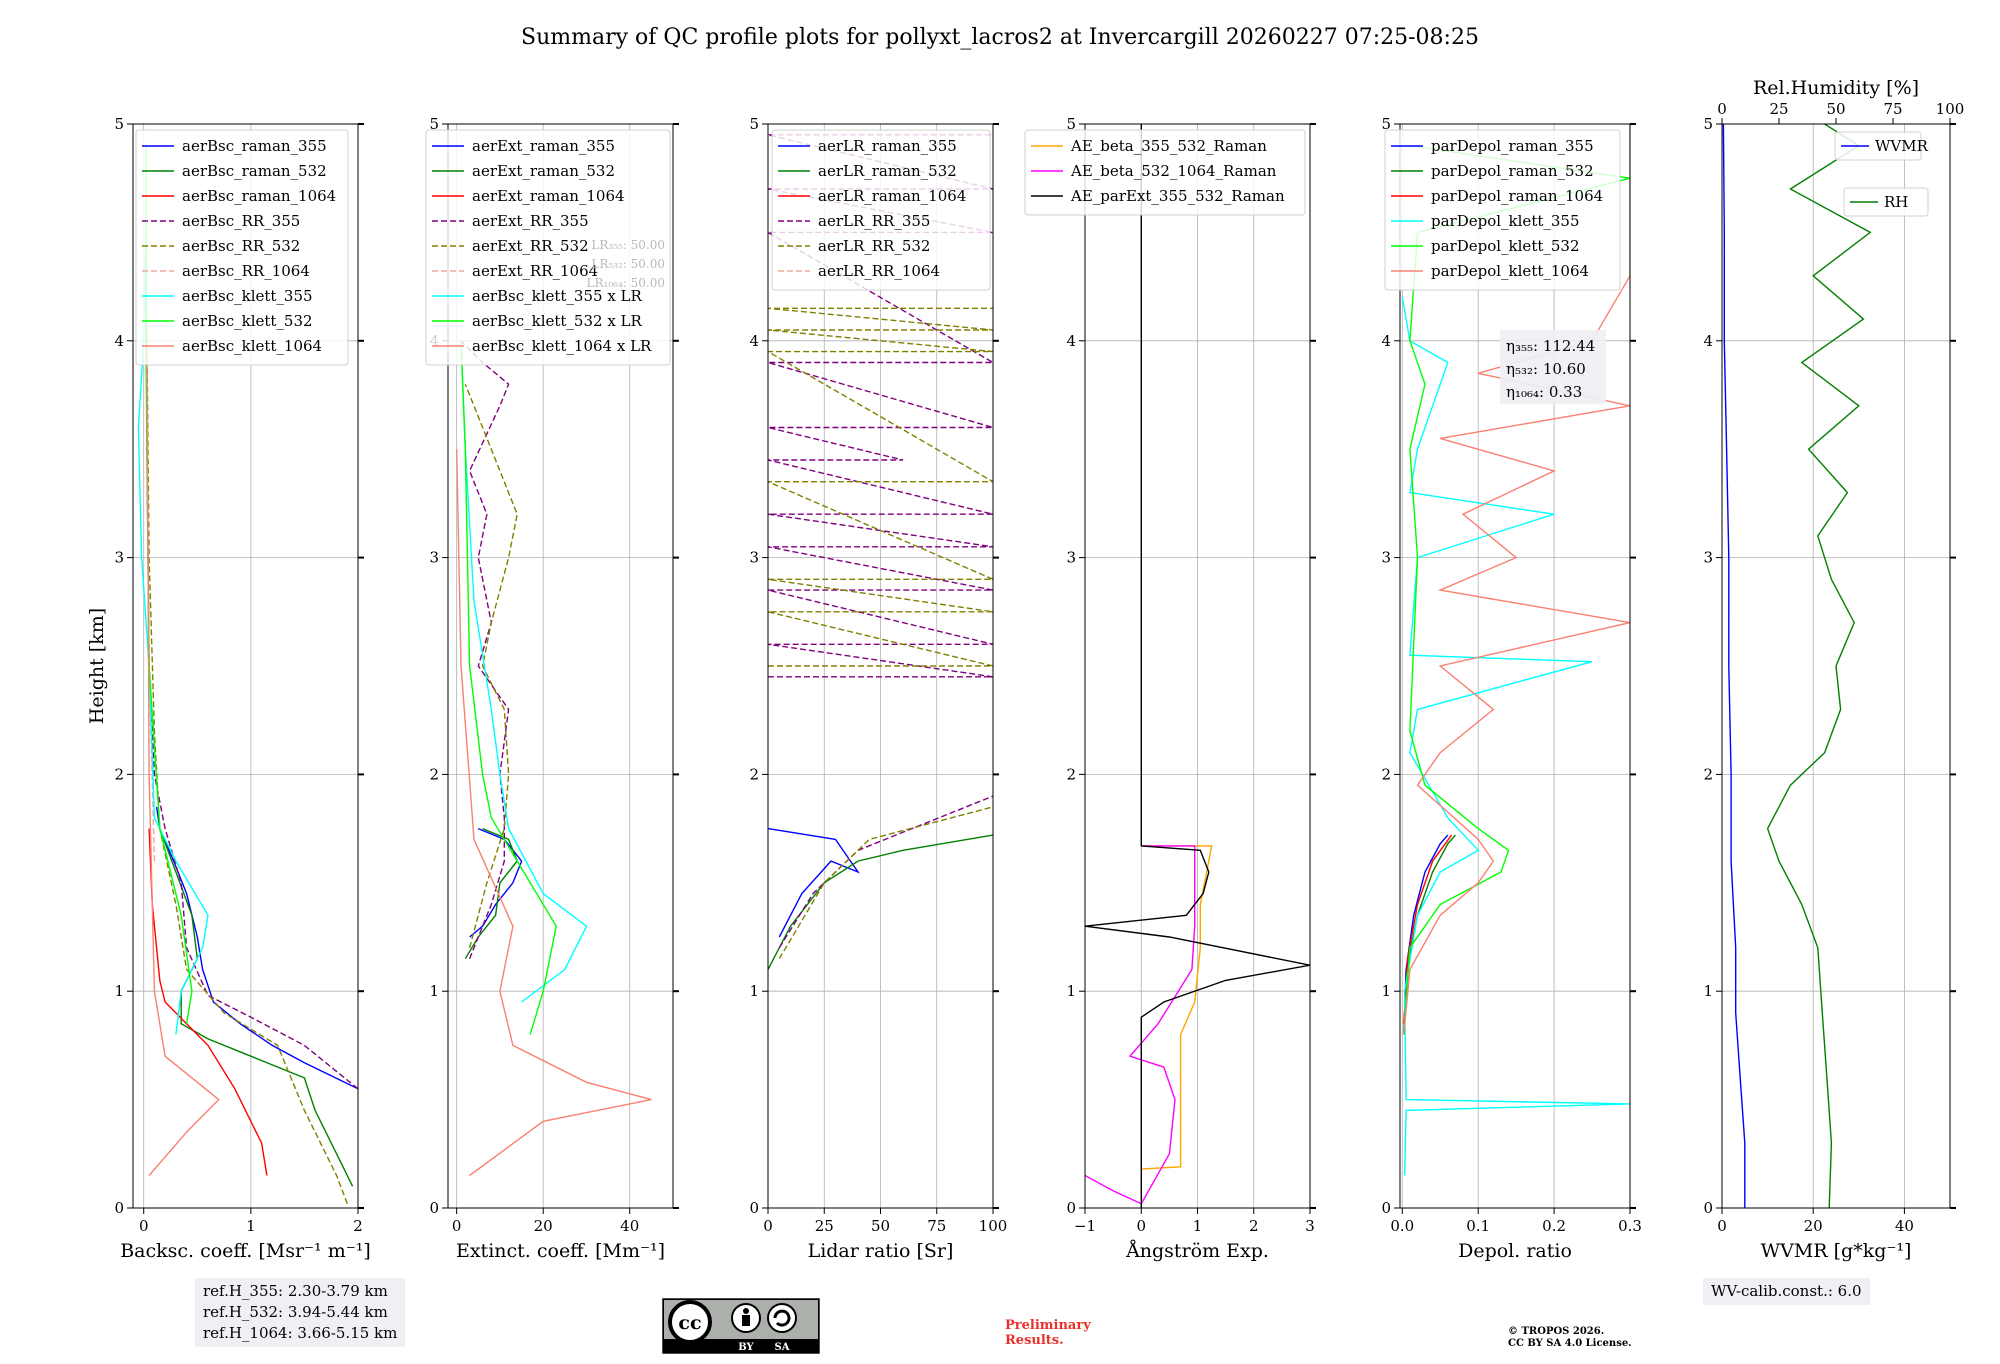 The width and height of the screenshot is (2000, 1364). What do you see at coordinates (1881, 174) in the screenshot?
I see `legend: WVMR RH` at bounding box center [1881, 174].